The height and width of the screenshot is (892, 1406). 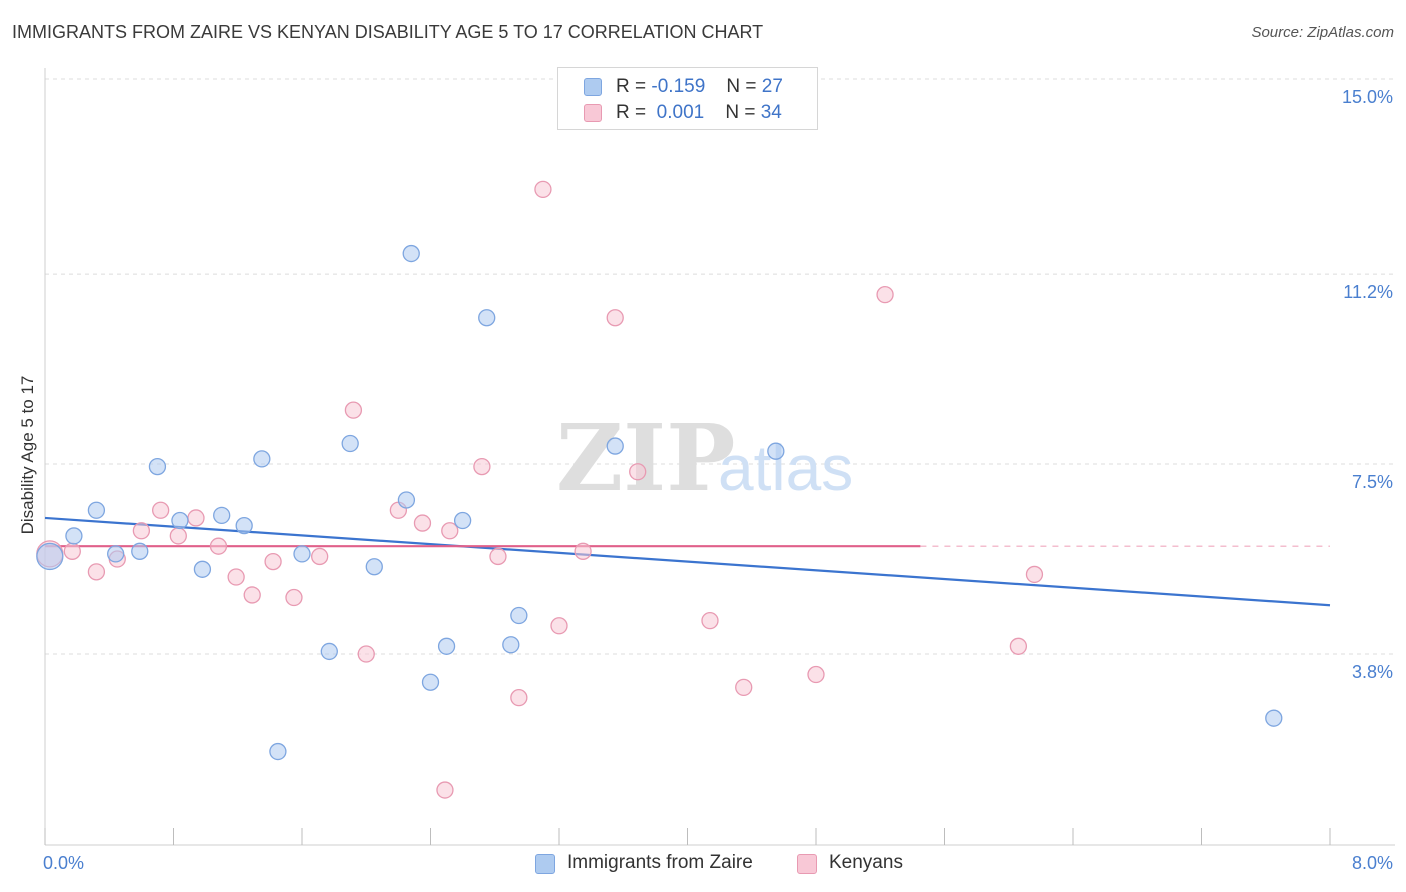 I want to click on legend-text-kenyans: R = 0.001 N = 34, so click(x=699, y=112).